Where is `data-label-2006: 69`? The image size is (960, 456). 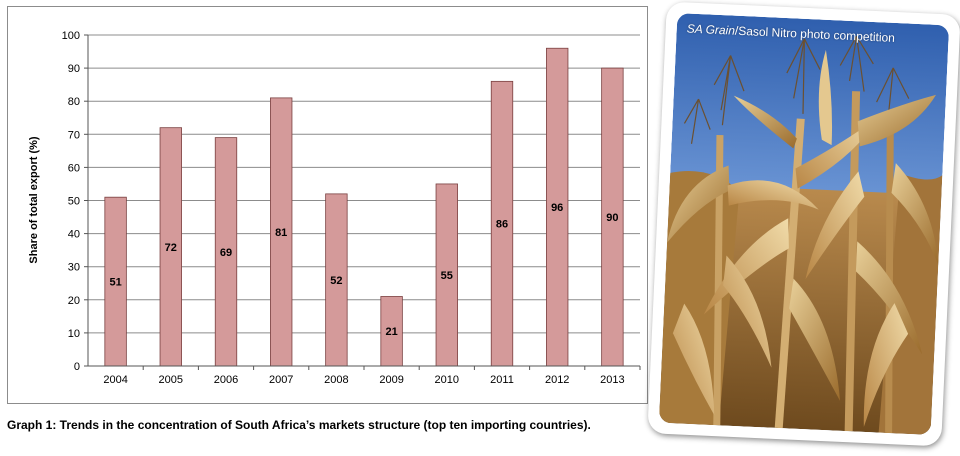 data-label-2006: 69 is located at coordinates (226, 253).